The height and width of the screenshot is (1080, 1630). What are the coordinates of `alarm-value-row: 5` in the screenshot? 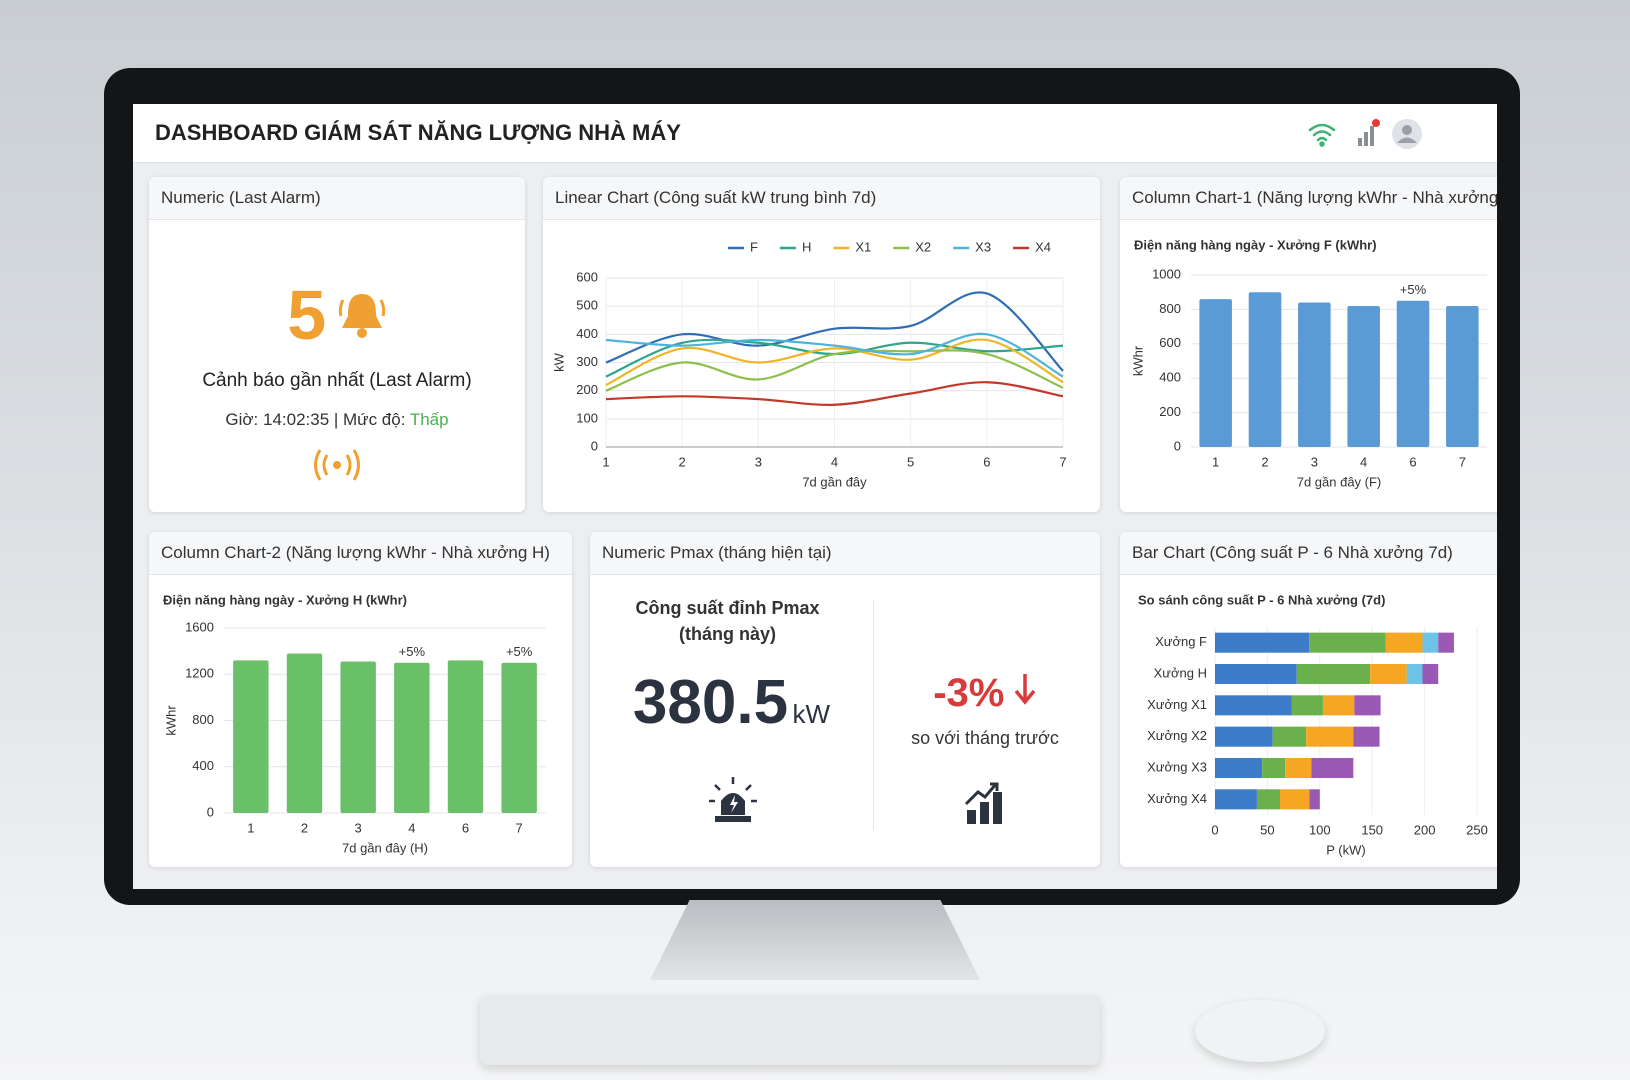 It's located at (337, 315).